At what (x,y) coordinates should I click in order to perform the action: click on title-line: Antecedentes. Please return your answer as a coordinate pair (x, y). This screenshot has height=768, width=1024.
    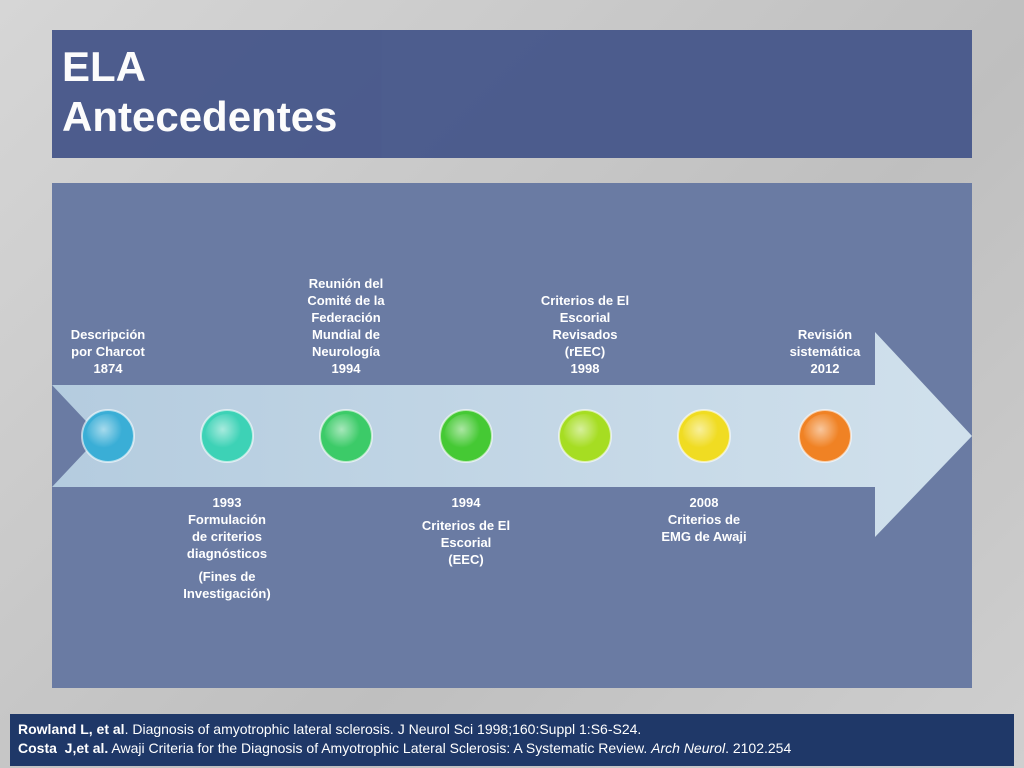
    Looking at the image, I should click on (200, 116).